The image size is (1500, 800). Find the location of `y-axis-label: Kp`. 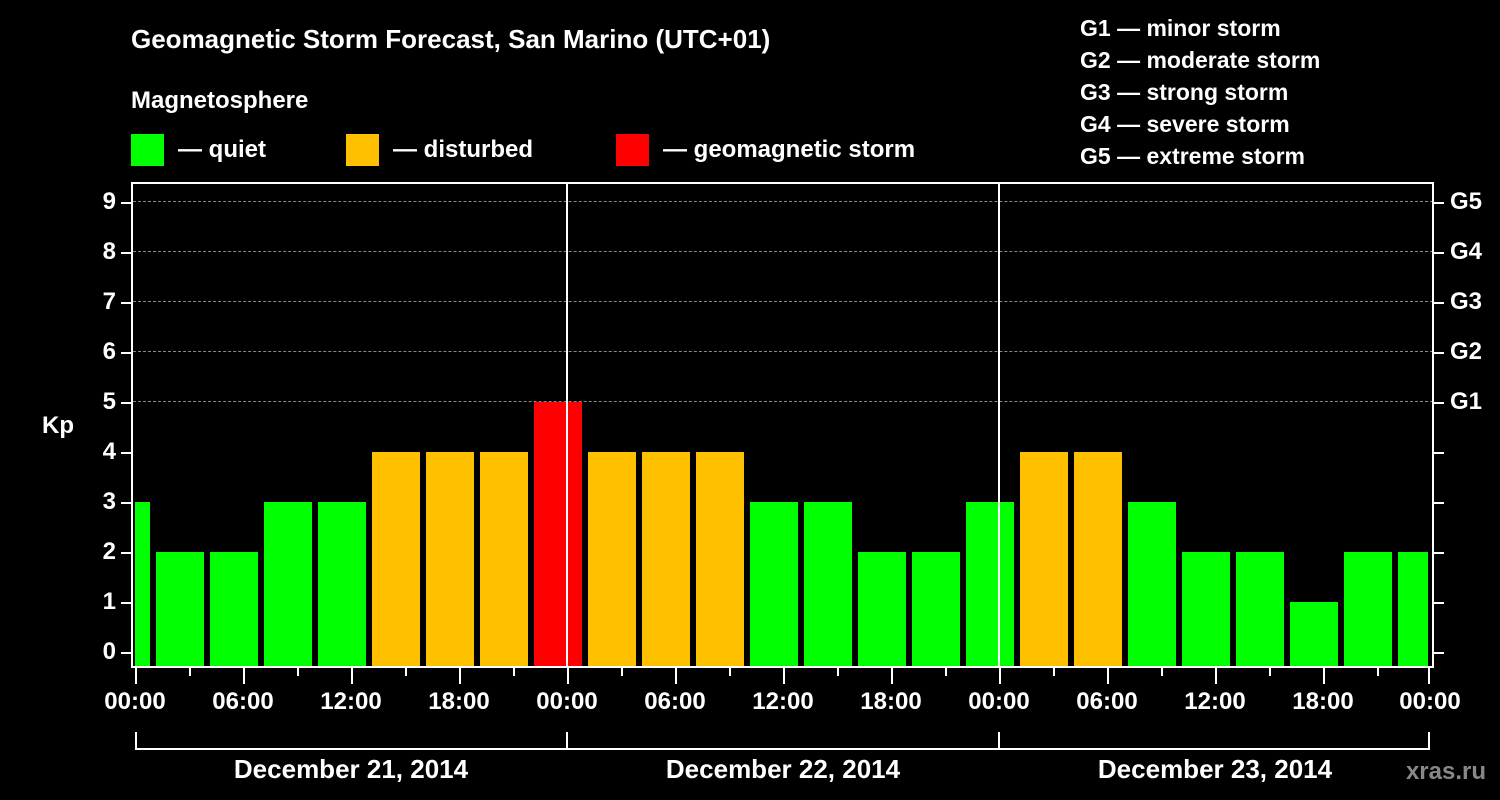

y-axis-label: Kp is located at coordinates (58, 425).